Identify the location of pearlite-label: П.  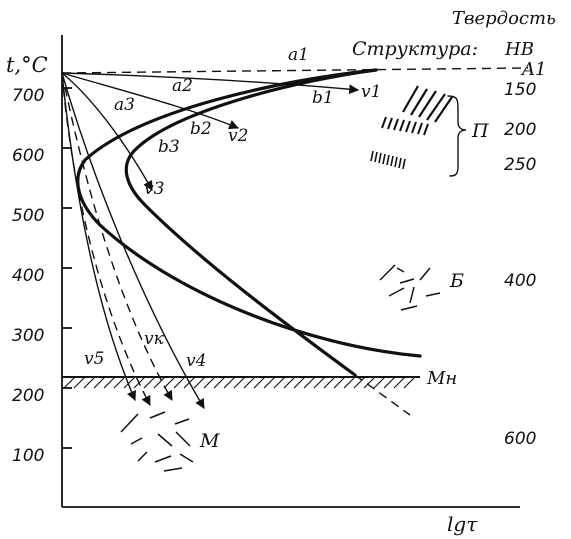
(480, 131).